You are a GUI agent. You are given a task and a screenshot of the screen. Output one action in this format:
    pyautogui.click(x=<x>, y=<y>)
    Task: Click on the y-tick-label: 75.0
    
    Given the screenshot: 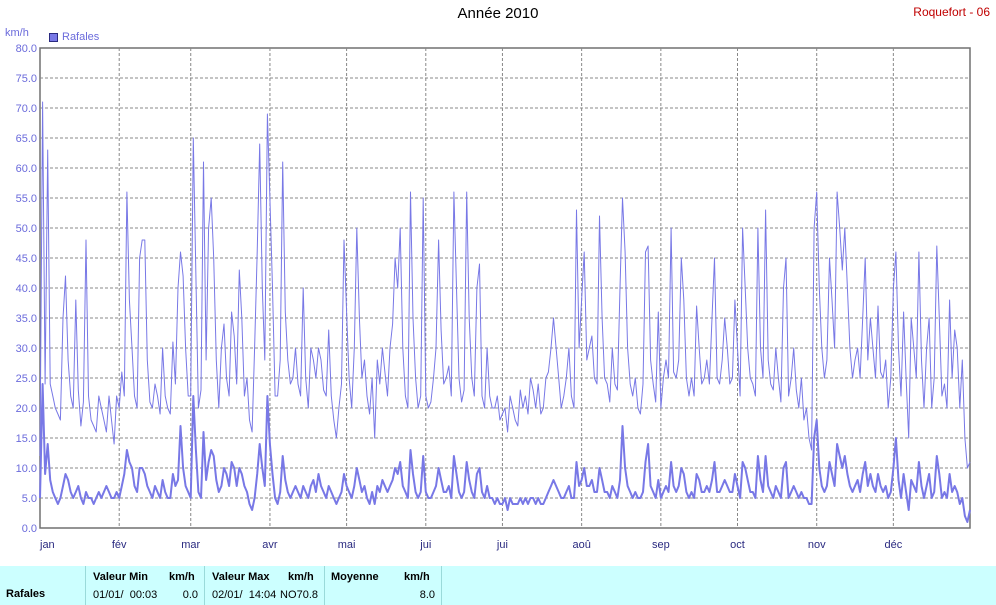 What is the action you would take?
    pyautogui.click(x=26, y=79)
    